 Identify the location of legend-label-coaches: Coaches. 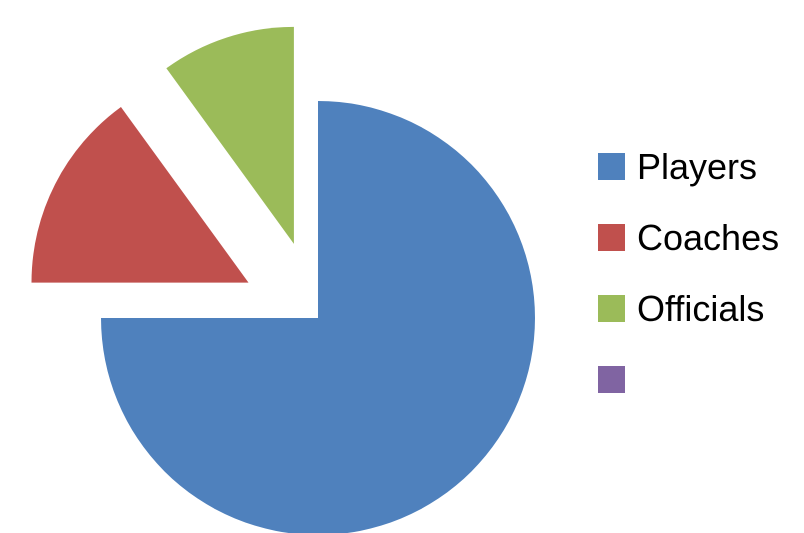
(708, 237).